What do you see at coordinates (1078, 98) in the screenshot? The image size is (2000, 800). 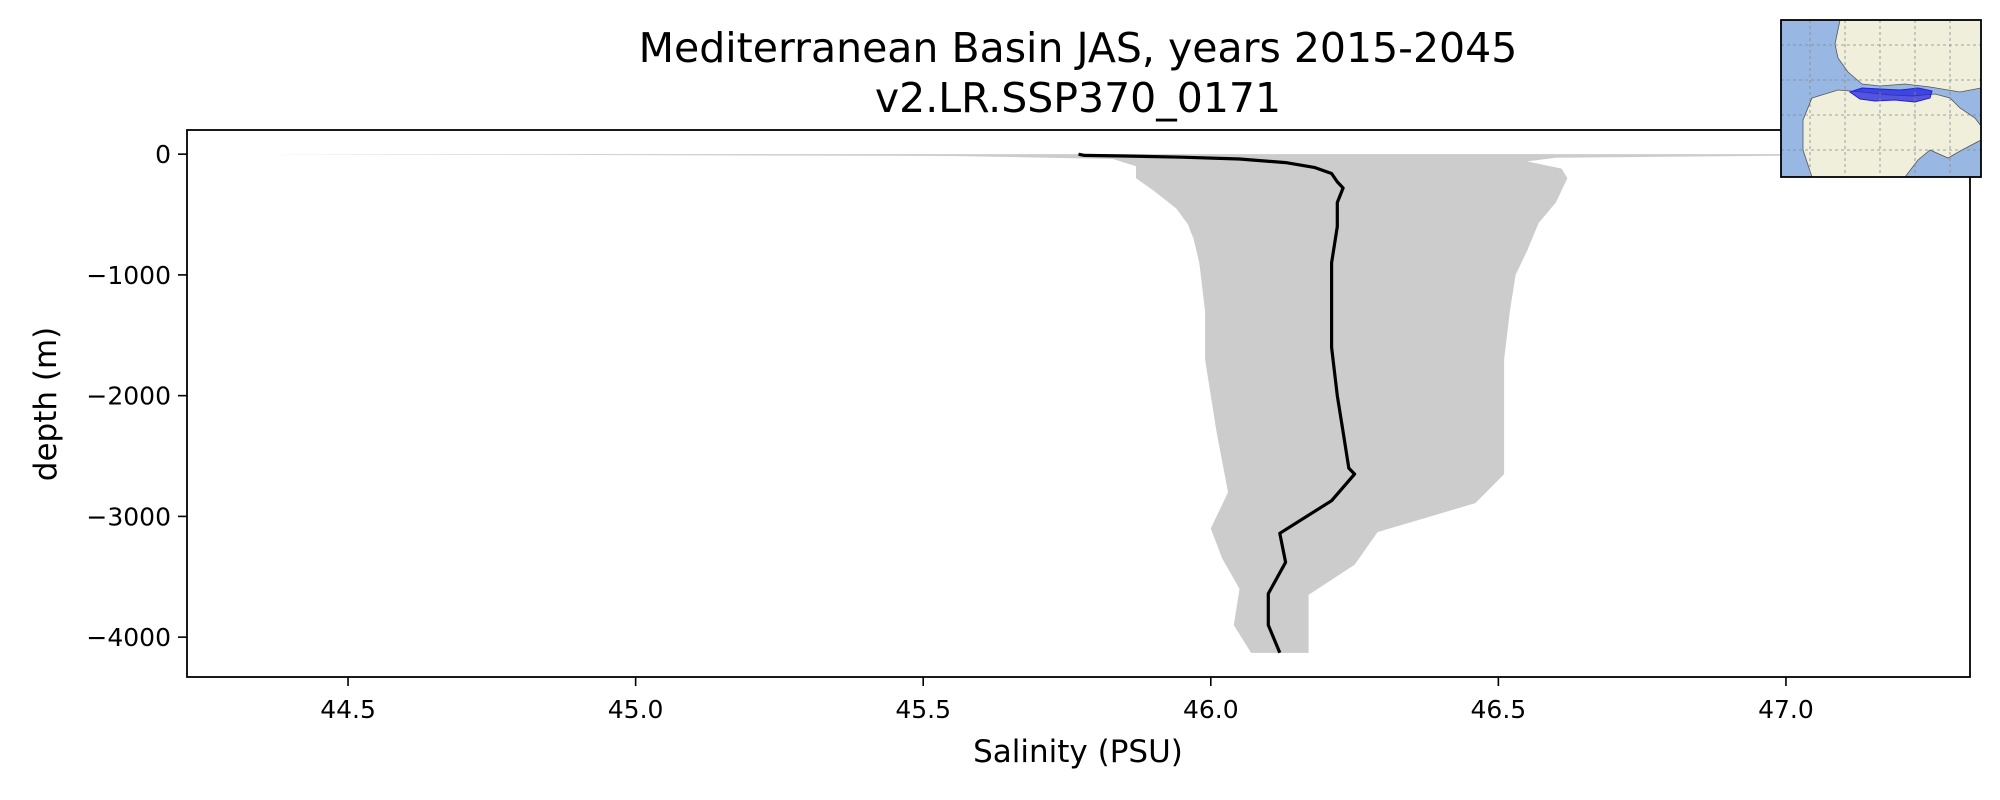 I see `chart-subtitle: v2.LR.SSP370_0171` at bounding box center [1078, 98].